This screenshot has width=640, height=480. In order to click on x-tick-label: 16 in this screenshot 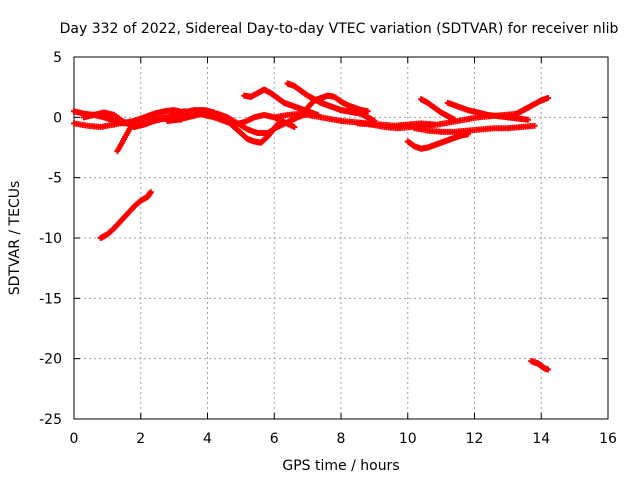, I will do `click(608, 439)`.